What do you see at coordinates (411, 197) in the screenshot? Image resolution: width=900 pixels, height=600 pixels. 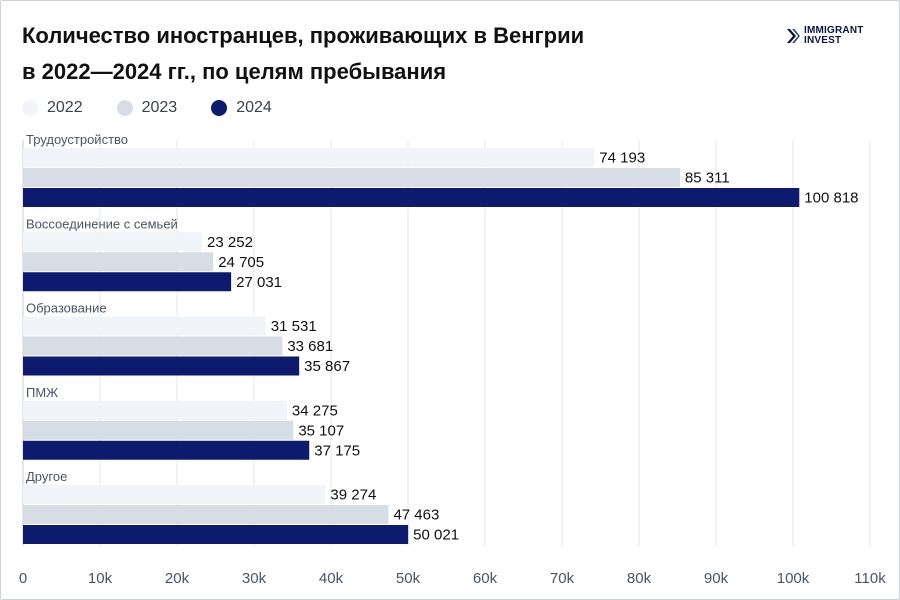 I see `bar-0-2024` at bounding box center [411, 197].